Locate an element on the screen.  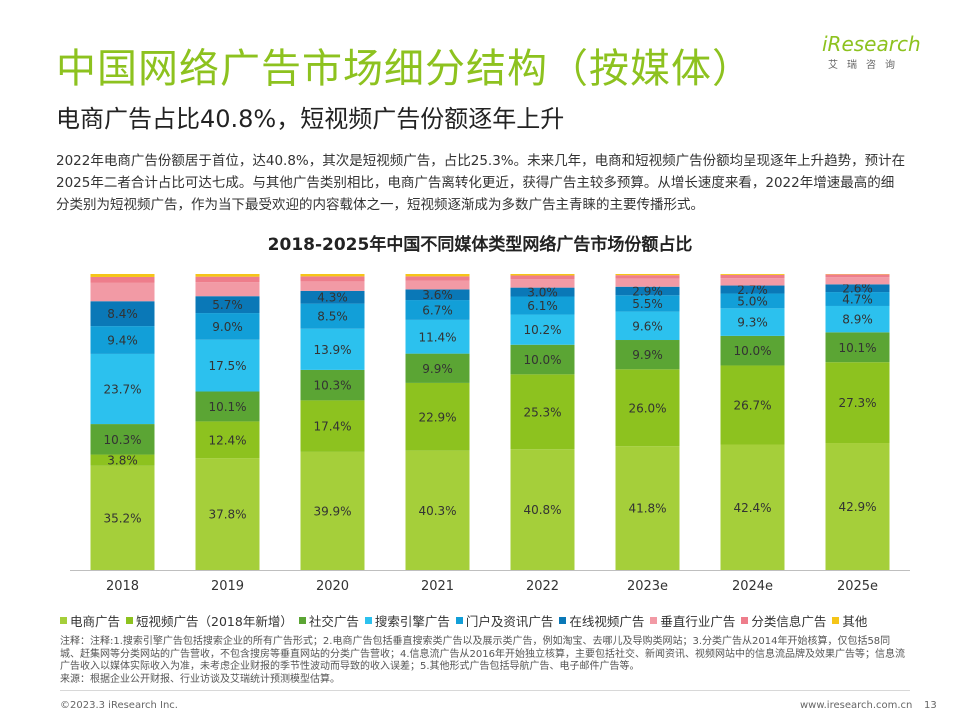
data-label: 27.3% is located at coordinates (857, 403).